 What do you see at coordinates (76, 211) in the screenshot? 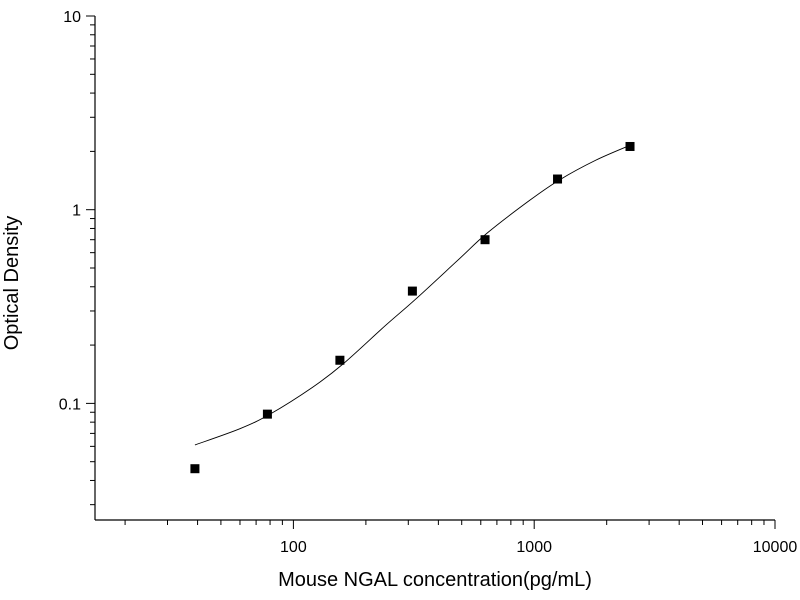
I see `y-tick-label: 1` at bounding box center [76, 211].